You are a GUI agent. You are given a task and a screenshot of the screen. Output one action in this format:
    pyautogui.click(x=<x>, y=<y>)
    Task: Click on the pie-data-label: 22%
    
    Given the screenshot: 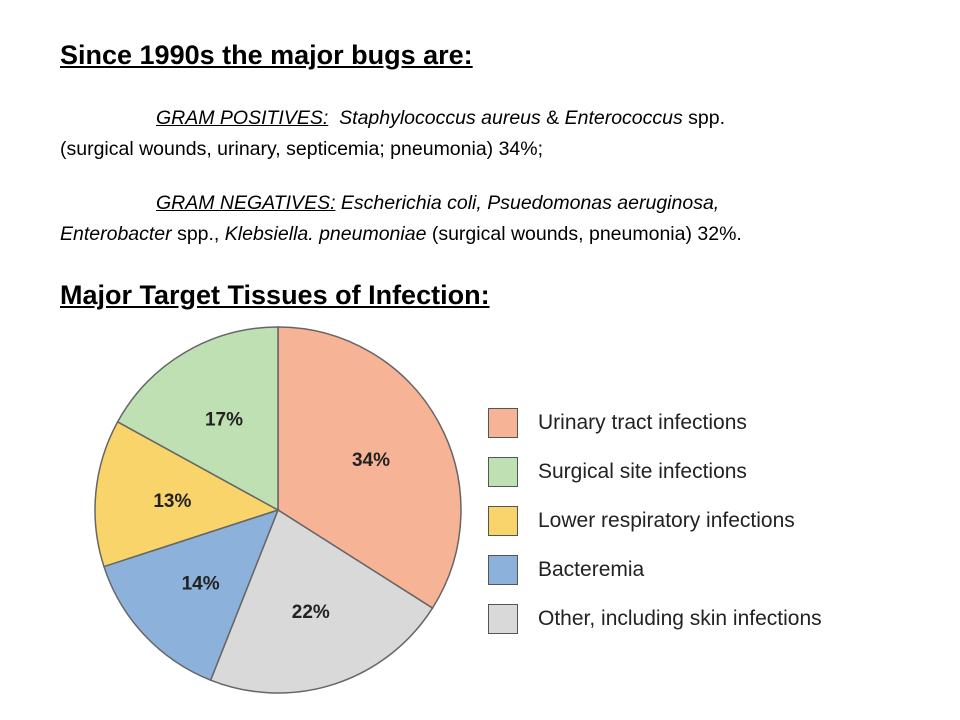 What is the action you would take?
    pyautogui.click(x=311, y=612)
    